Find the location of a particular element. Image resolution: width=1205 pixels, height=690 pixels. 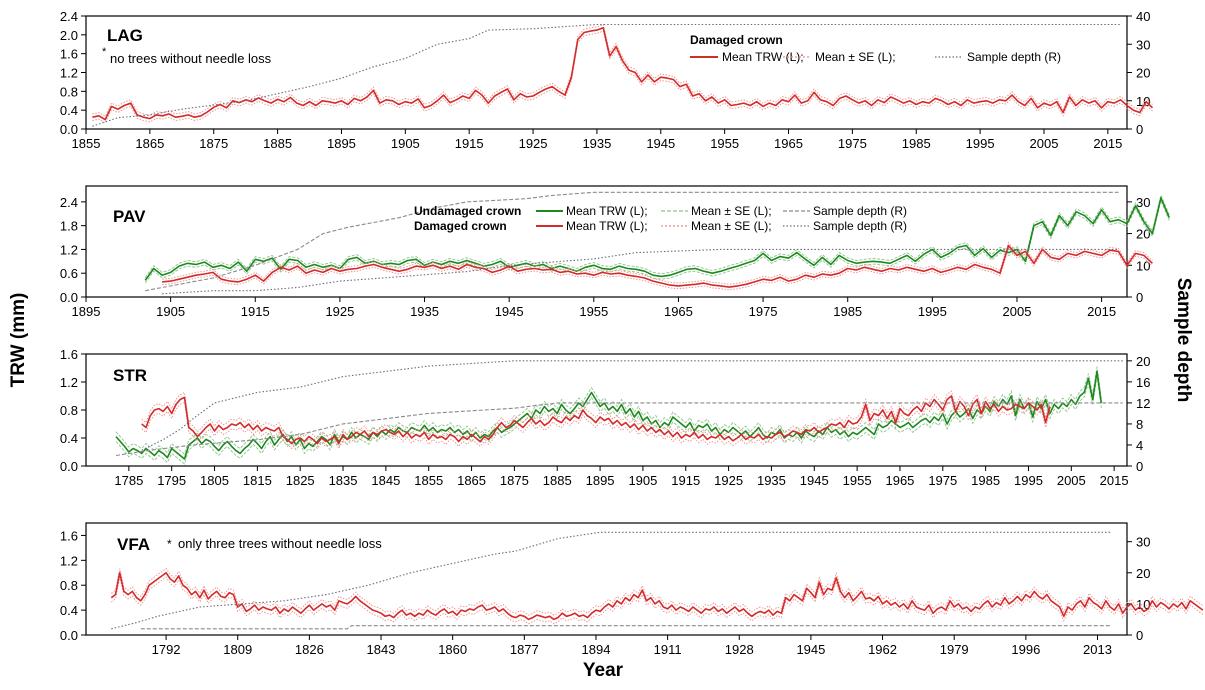

y-axis-label: TRW (mm) is located at coordinates (18, 340).